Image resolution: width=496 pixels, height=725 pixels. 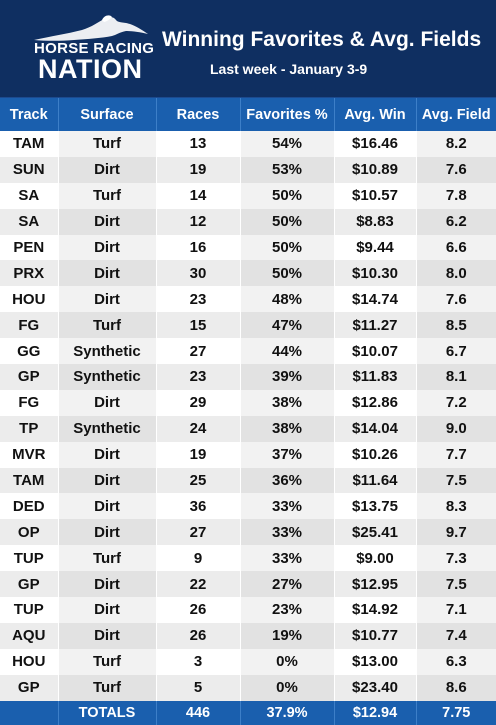 I want to click on cell-avg-win: $12.95, so click(x=375, y=584).